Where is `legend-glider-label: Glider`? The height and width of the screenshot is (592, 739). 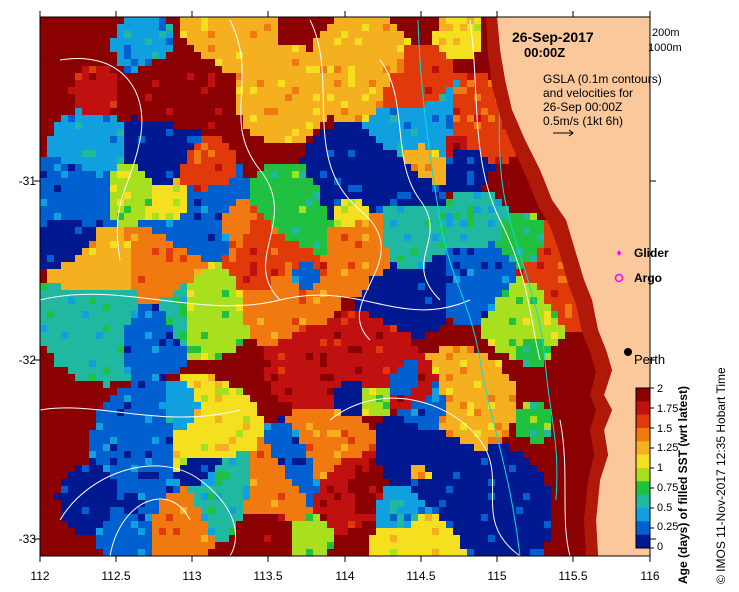 legend-glider-label: Glider is located at coordinates (651, 253).